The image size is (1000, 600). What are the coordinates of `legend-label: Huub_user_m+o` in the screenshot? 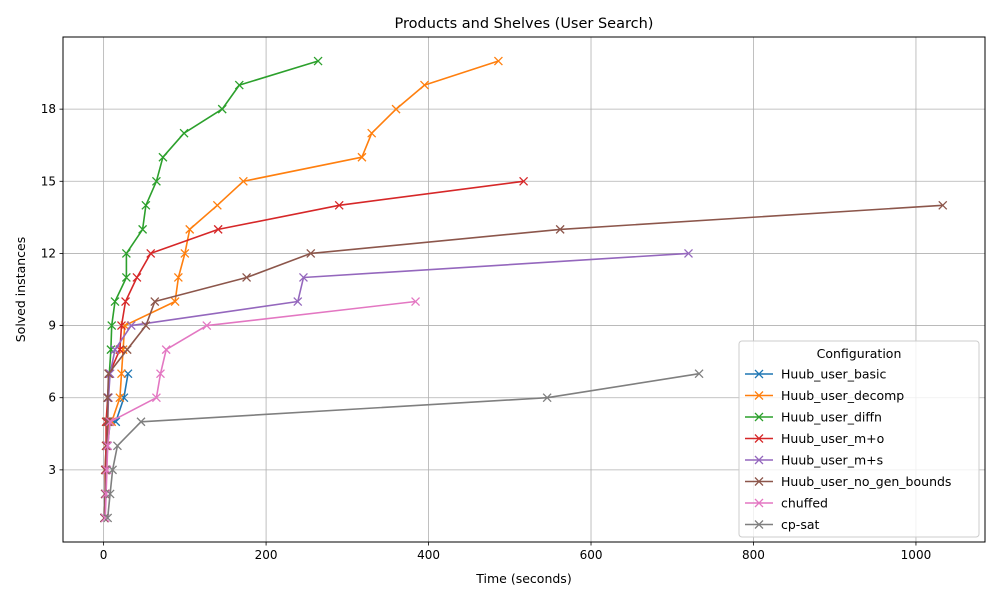 It's located at (832, 438).